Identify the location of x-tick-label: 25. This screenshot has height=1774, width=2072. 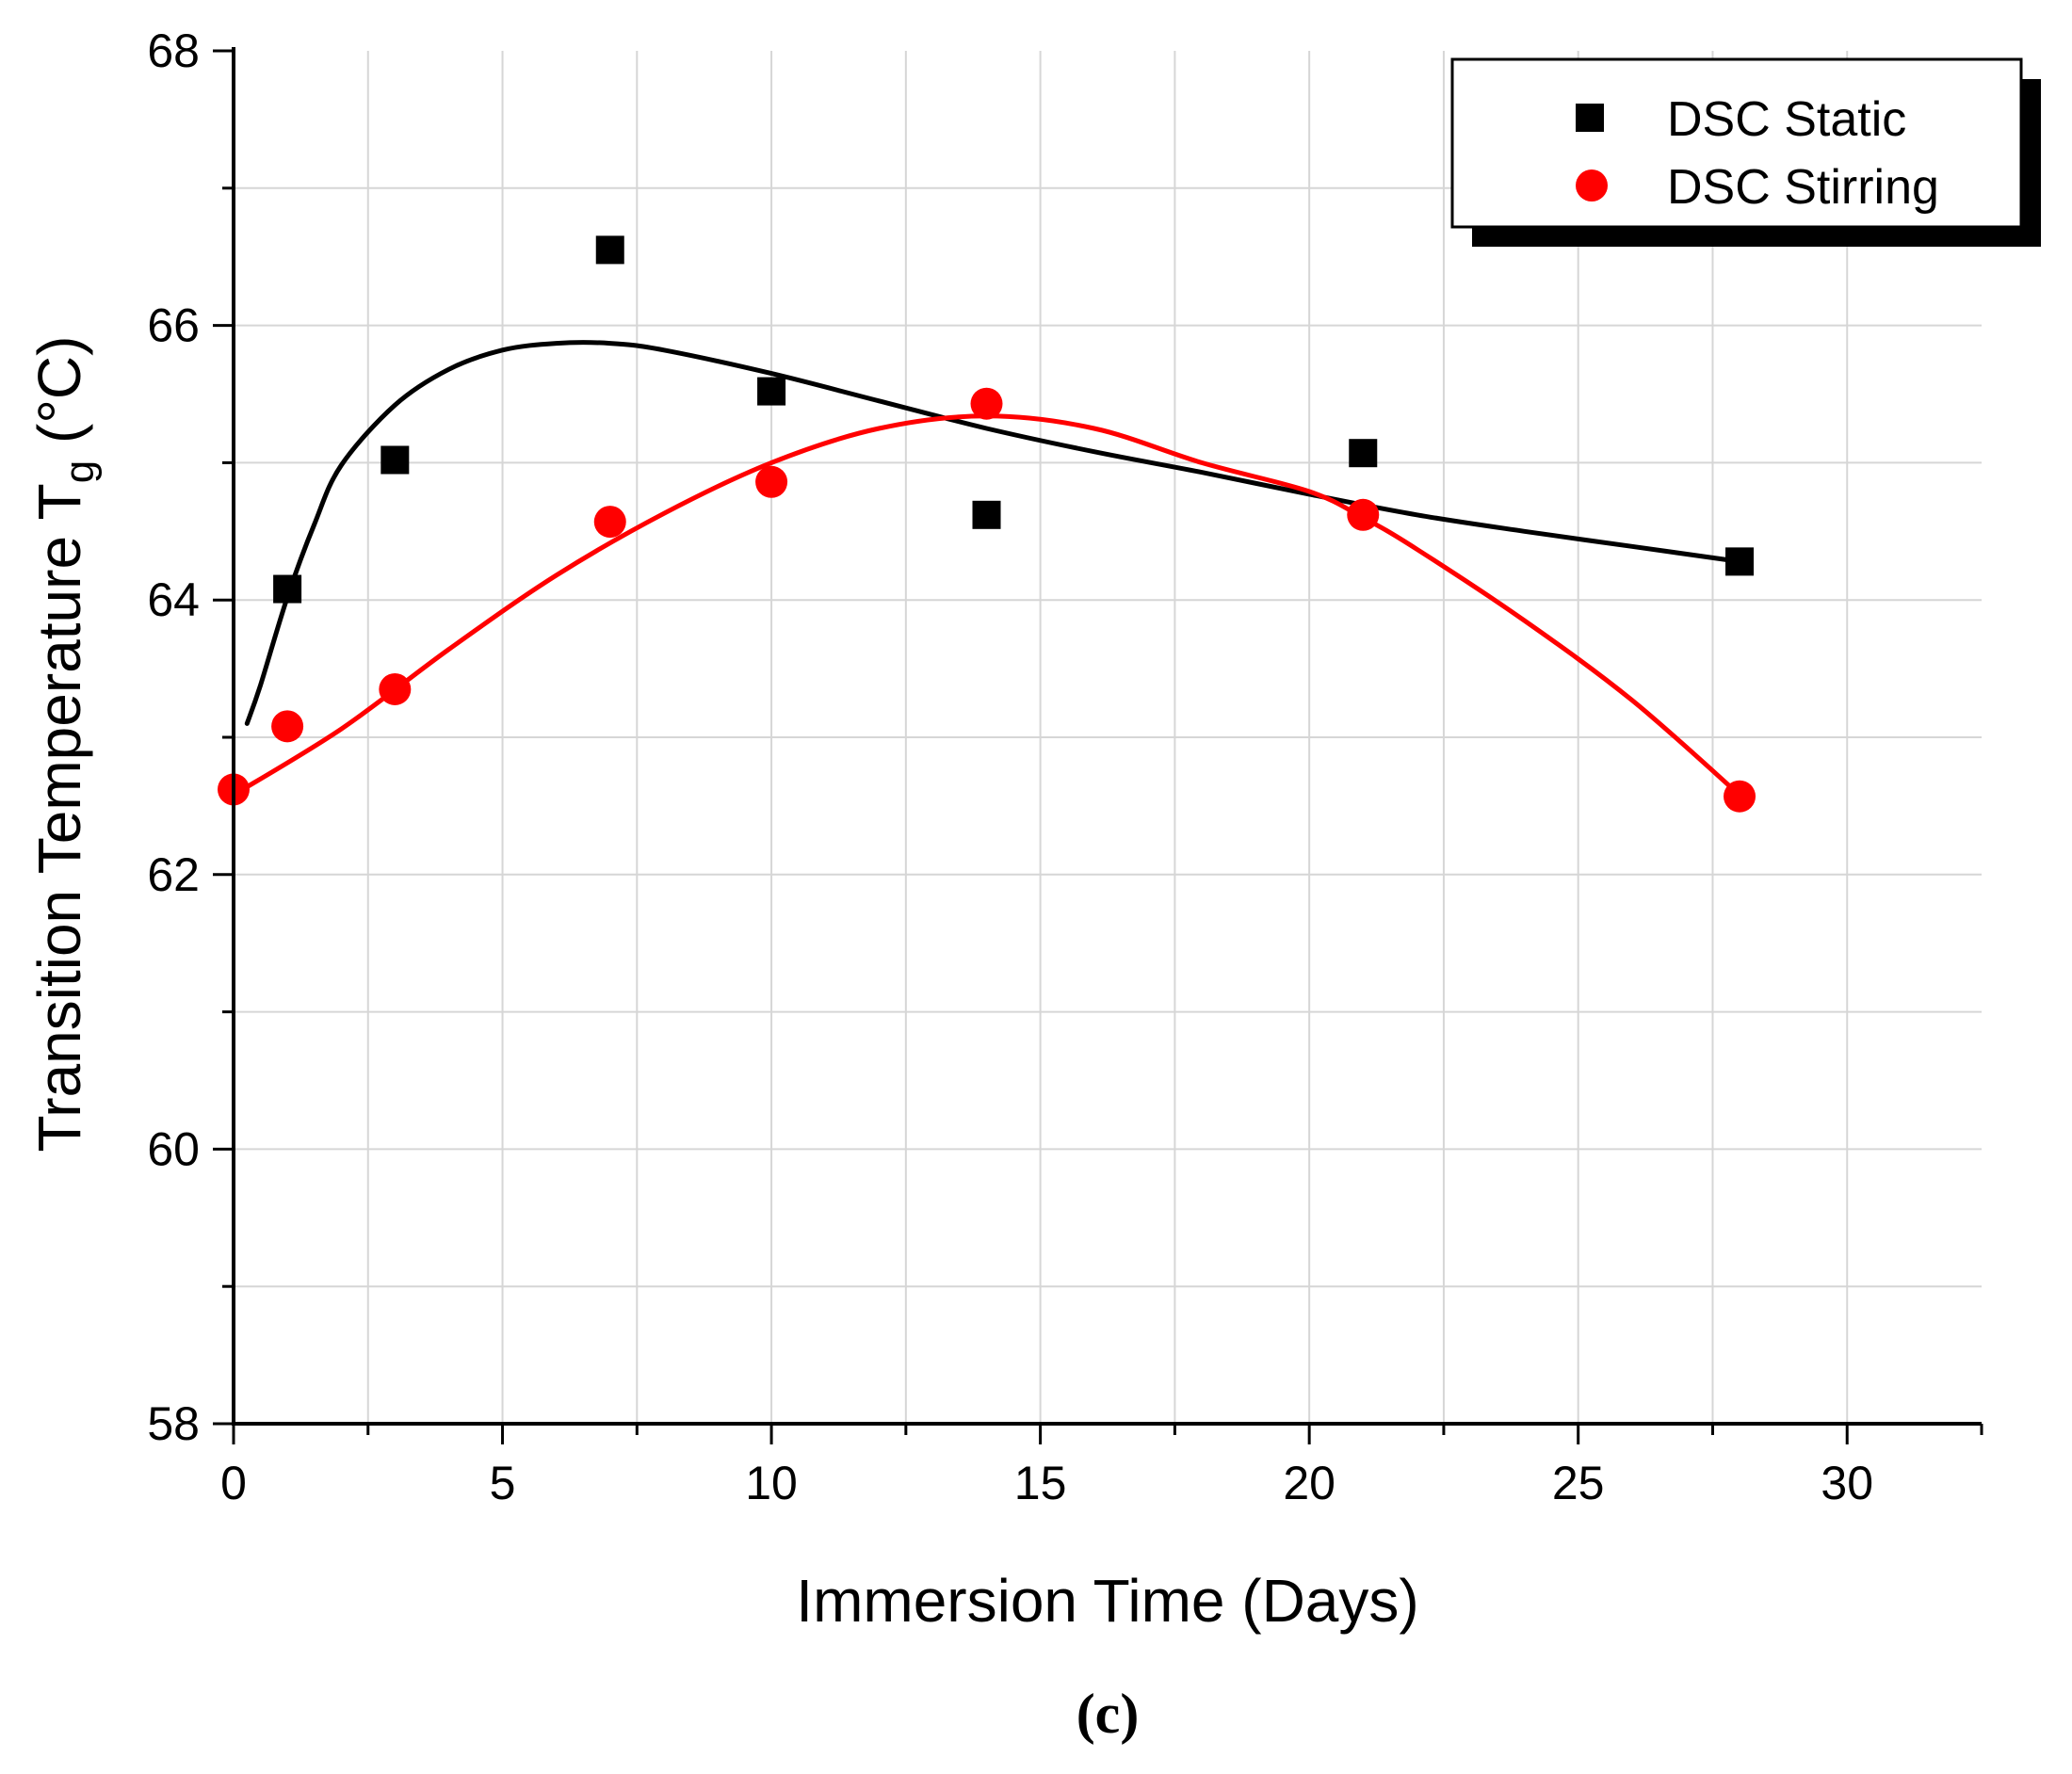
(1579, 1483).